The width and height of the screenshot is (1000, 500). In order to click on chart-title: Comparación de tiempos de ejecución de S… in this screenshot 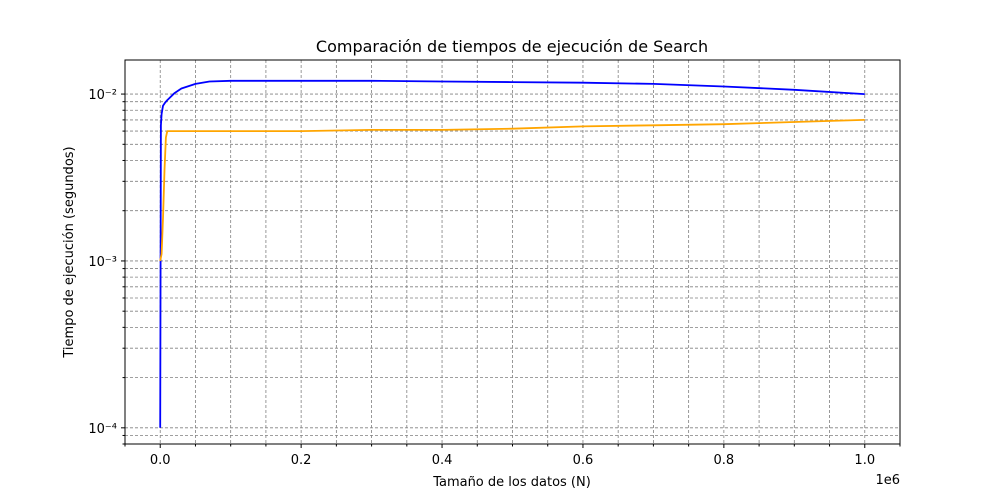, I will do `click(512, 46)`.